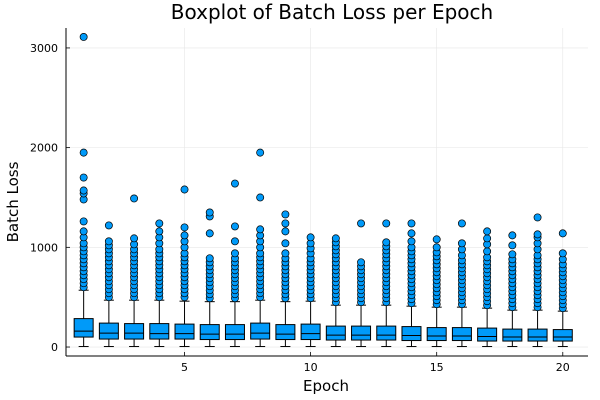  I want to click on y-axis-label: Batch Loss, so click(13, 201).